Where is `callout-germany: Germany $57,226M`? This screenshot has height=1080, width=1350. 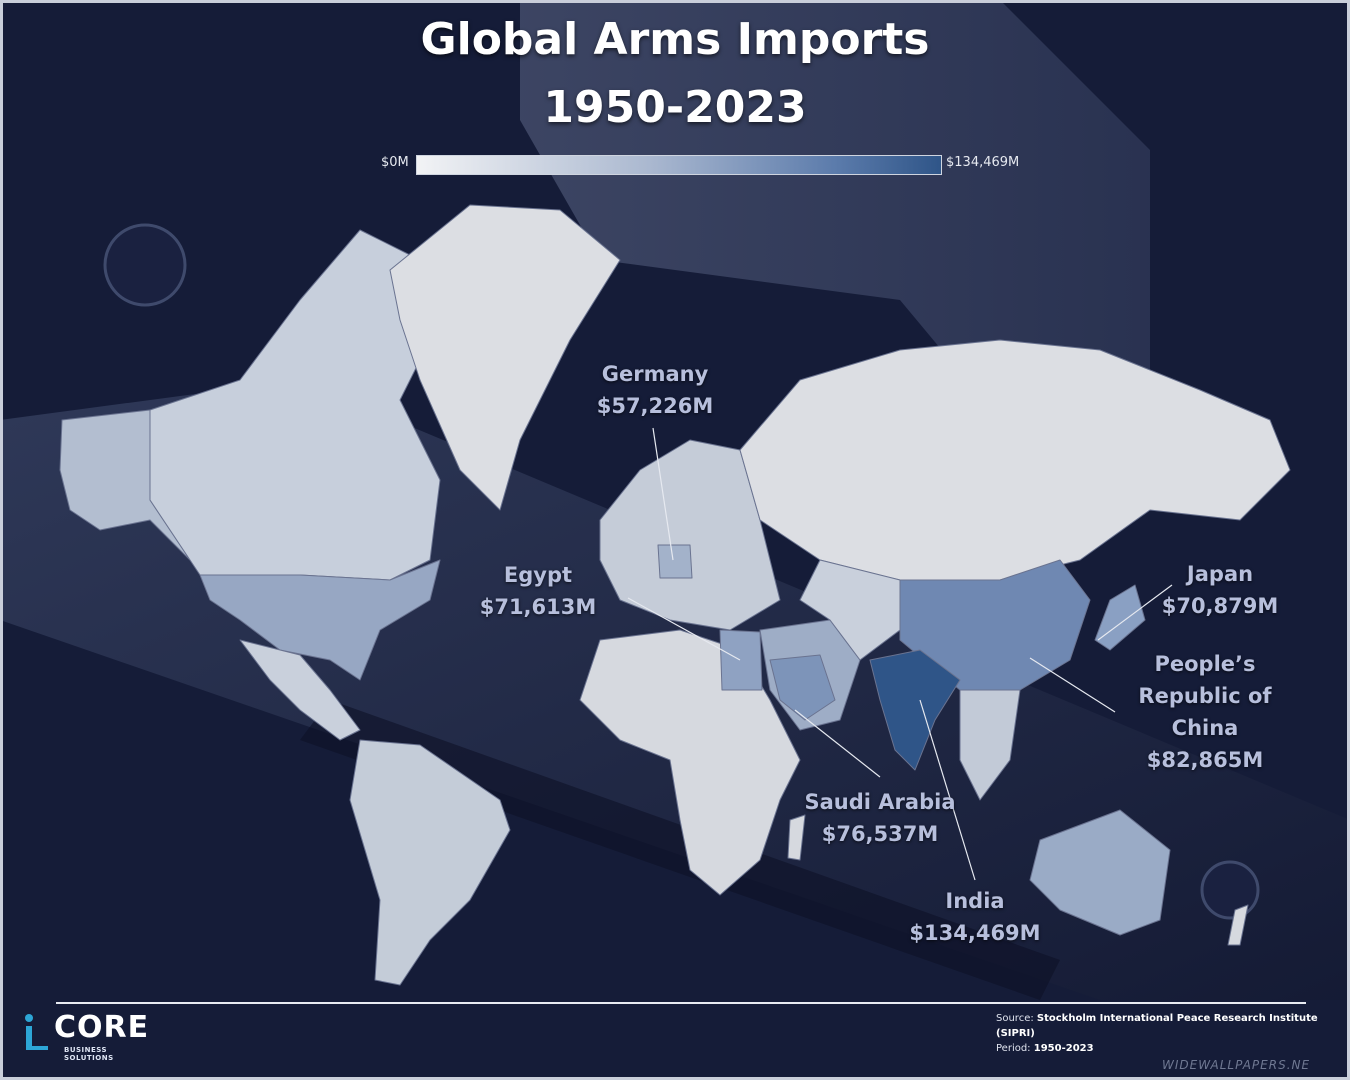 callout-germany: Germany $57,226M is located at coordinates (655, 390).